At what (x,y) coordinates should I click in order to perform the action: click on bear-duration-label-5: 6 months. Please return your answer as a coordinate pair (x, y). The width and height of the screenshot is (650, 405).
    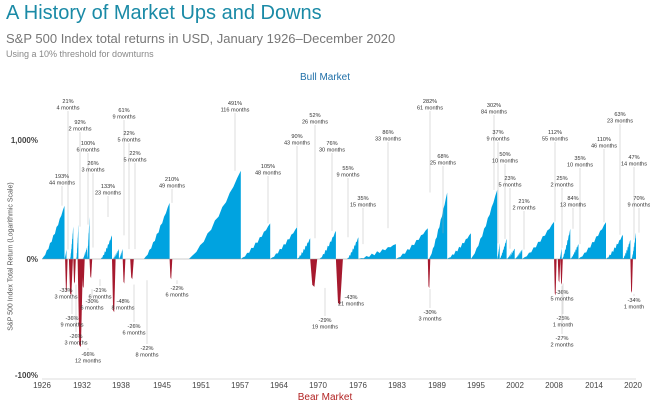
    Looking at the image, I should click on (99, 298).